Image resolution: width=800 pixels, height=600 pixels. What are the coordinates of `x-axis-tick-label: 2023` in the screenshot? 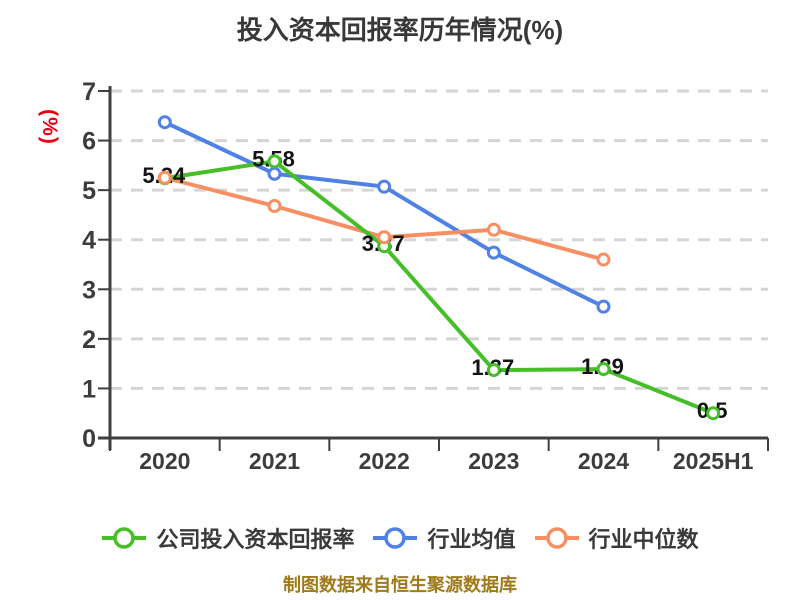 It's located at (493, 461).